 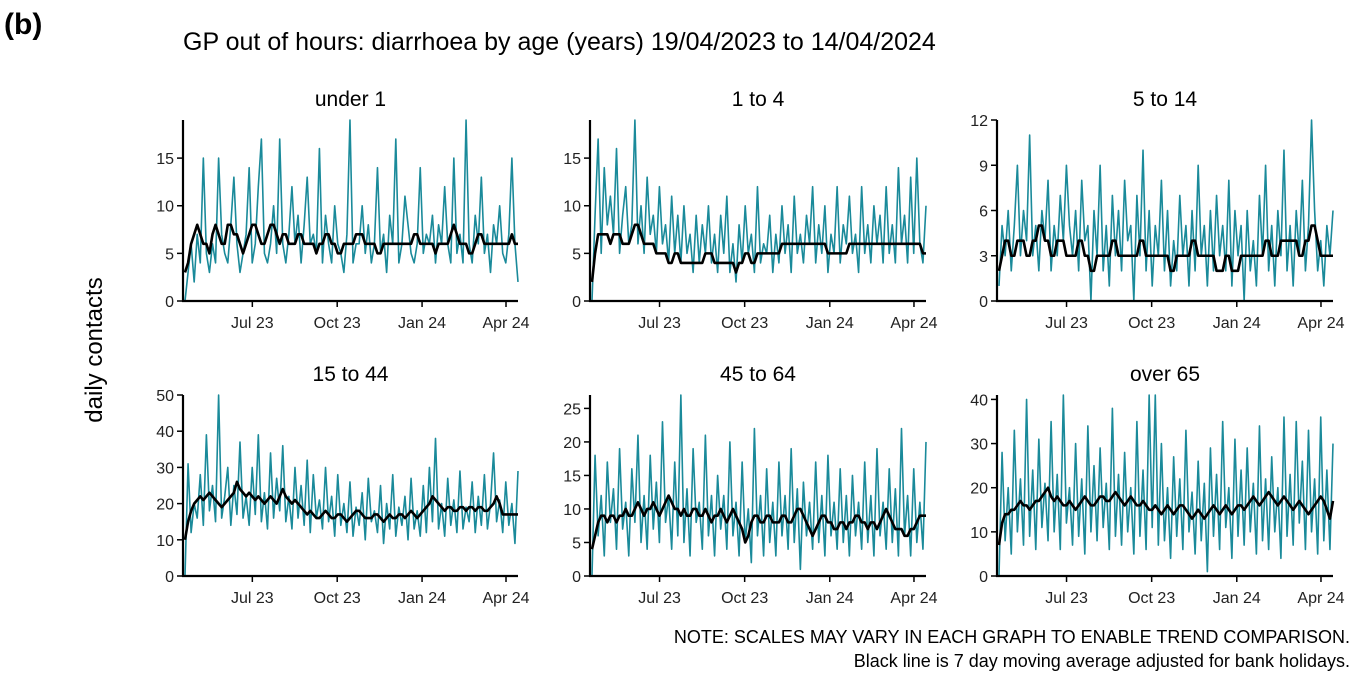 I want to click on y-tick-label: 9, so click(x=983, y=166).